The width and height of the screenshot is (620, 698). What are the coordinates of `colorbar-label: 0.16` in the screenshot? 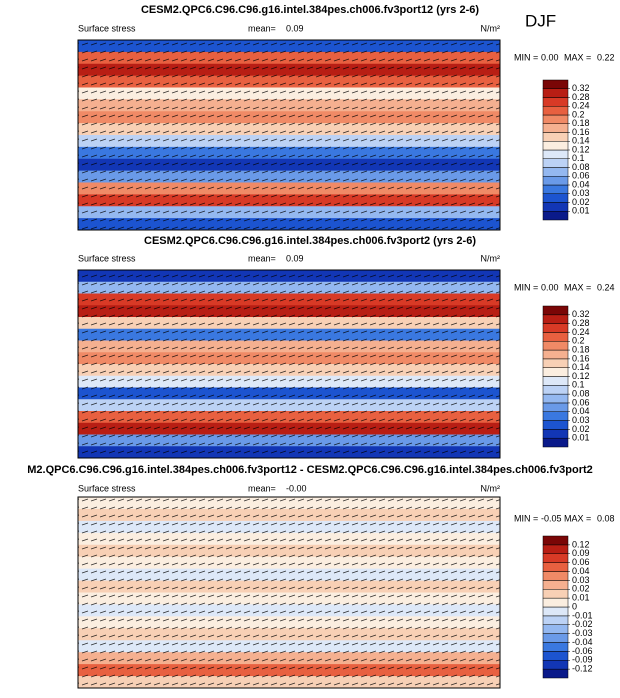 It's located at (581, 132).